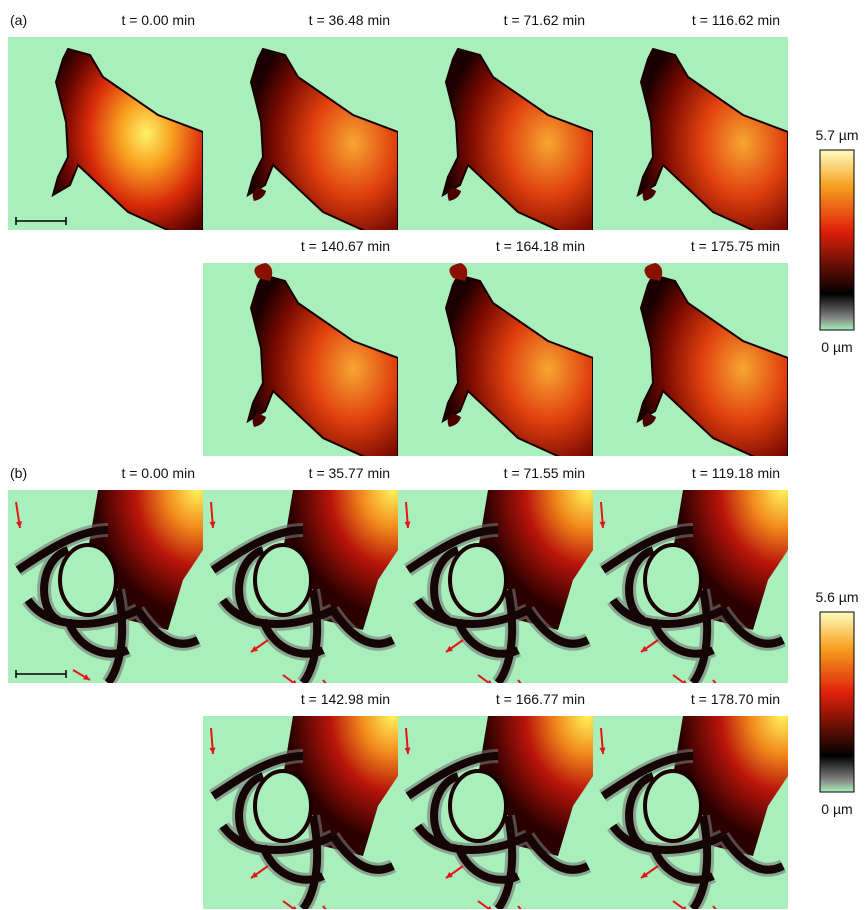 Image resolution: width=865 pixels, height=910 pixels. I want to click on time-label: t = 166.77 min, so click(540, 699).